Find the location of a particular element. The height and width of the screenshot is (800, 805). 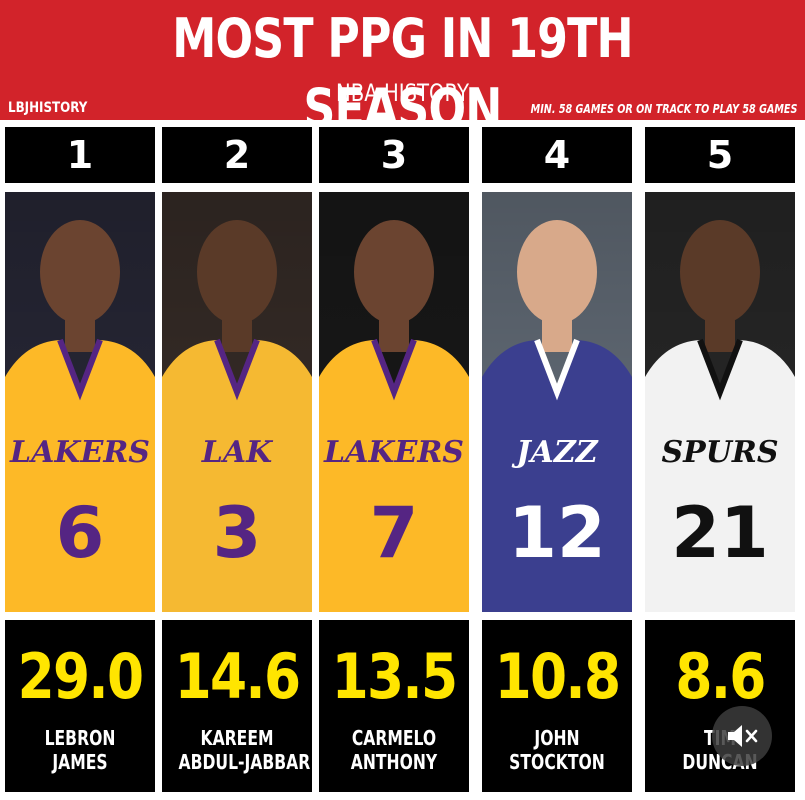

rank-badge: 3 is located at coordinates (394, 155).